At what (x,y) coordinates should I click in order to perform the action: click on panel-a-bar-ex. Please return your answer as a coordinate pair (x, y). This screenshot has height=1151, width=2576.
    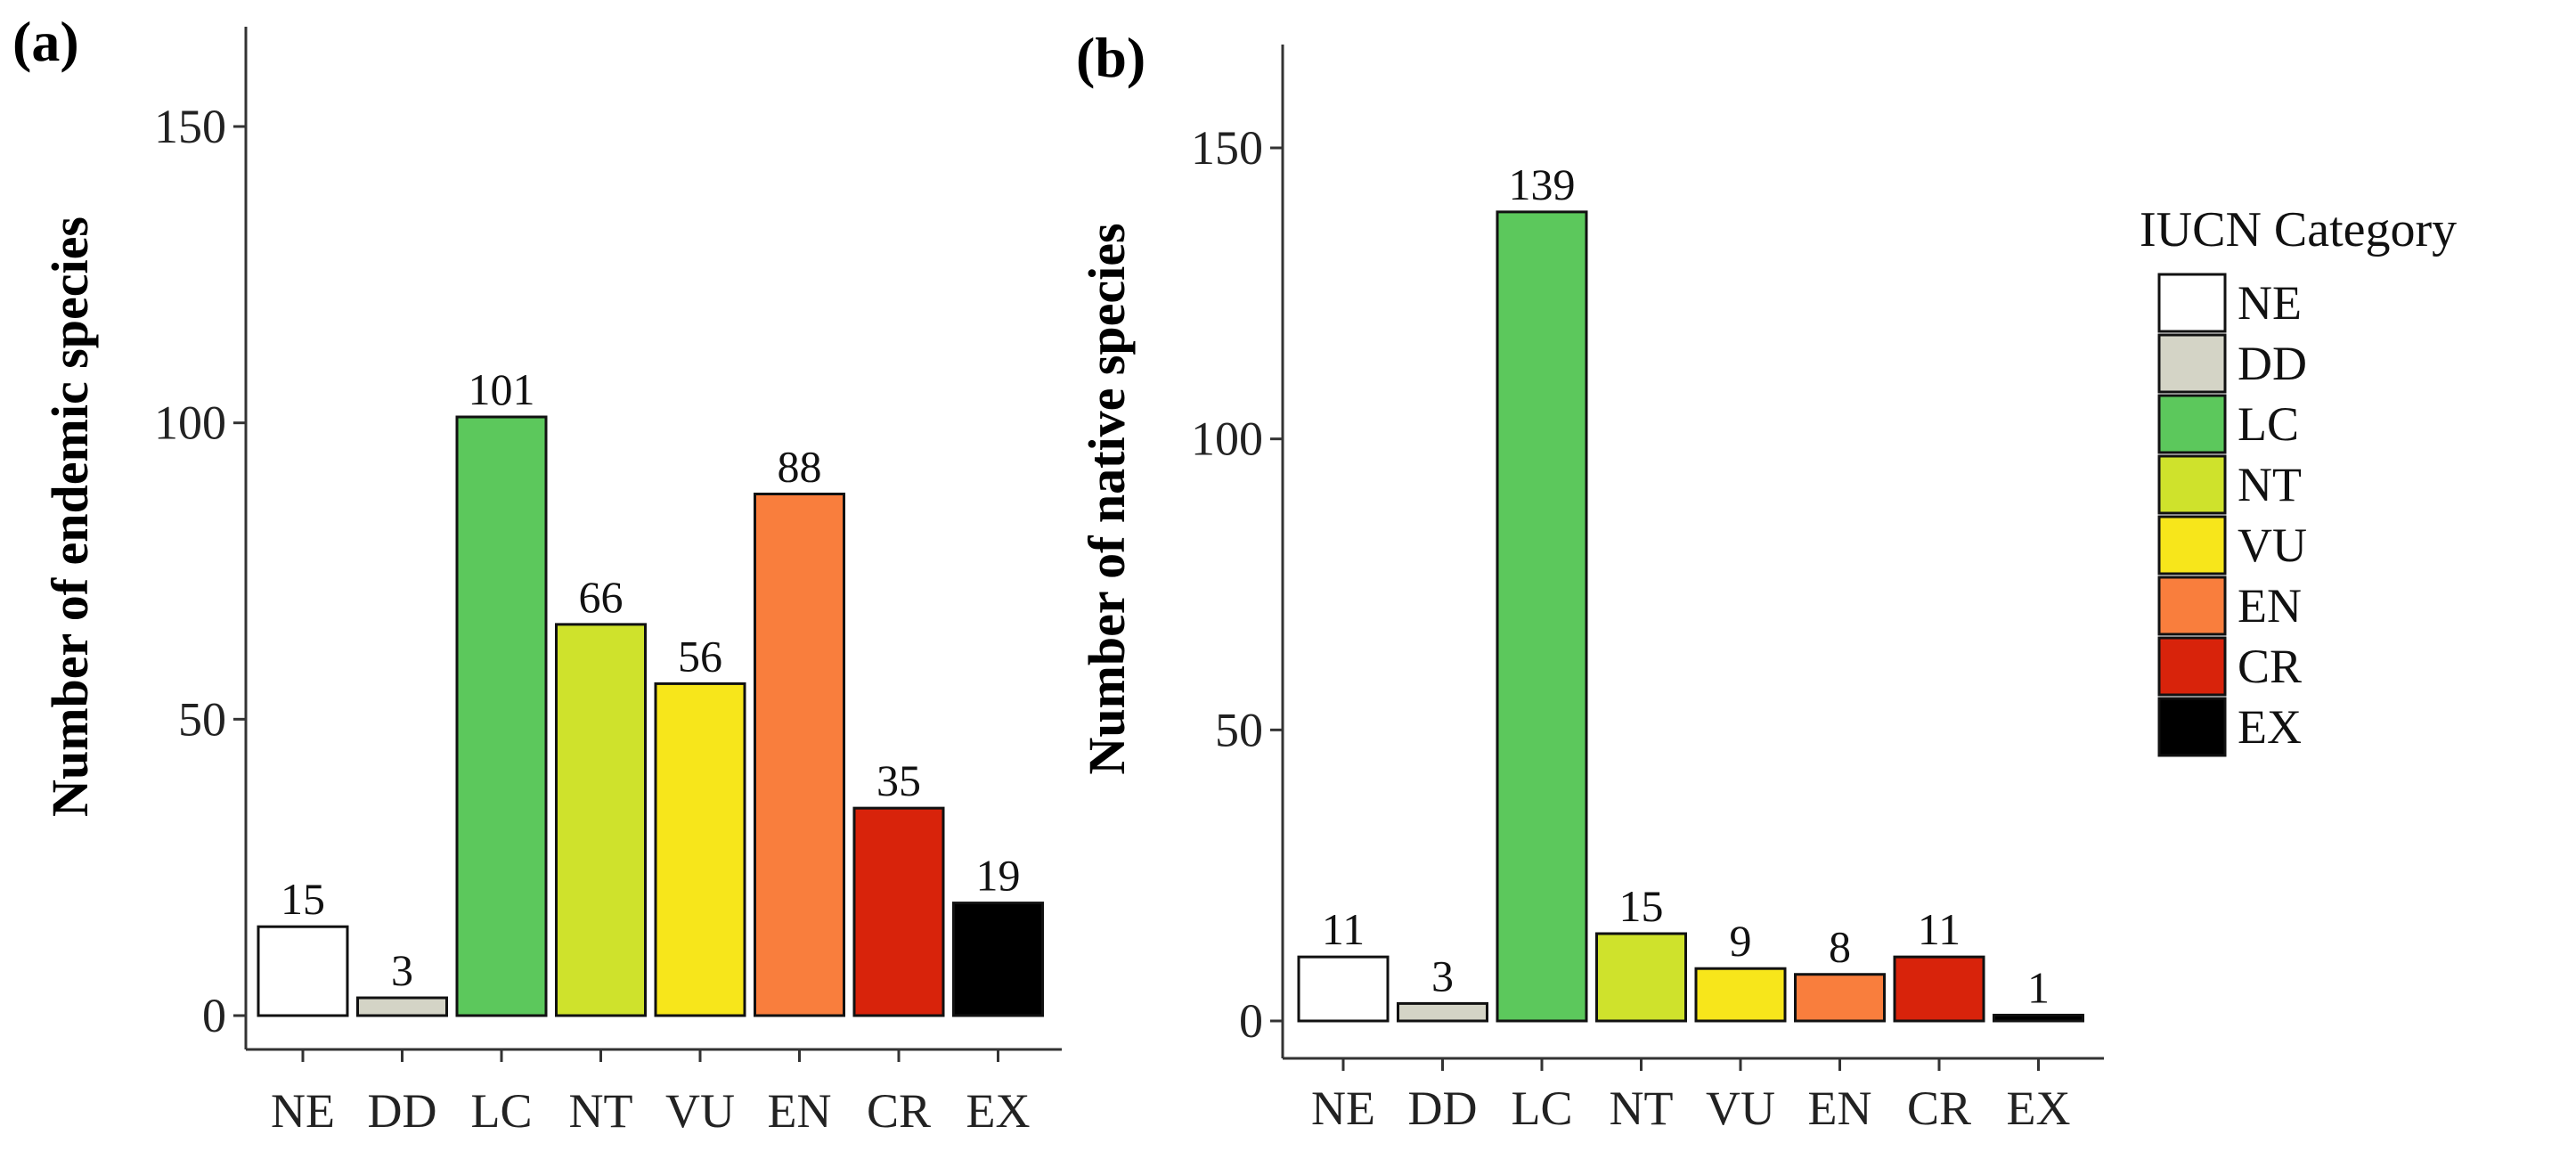
    Looking at the image, I should click on (998, 959).